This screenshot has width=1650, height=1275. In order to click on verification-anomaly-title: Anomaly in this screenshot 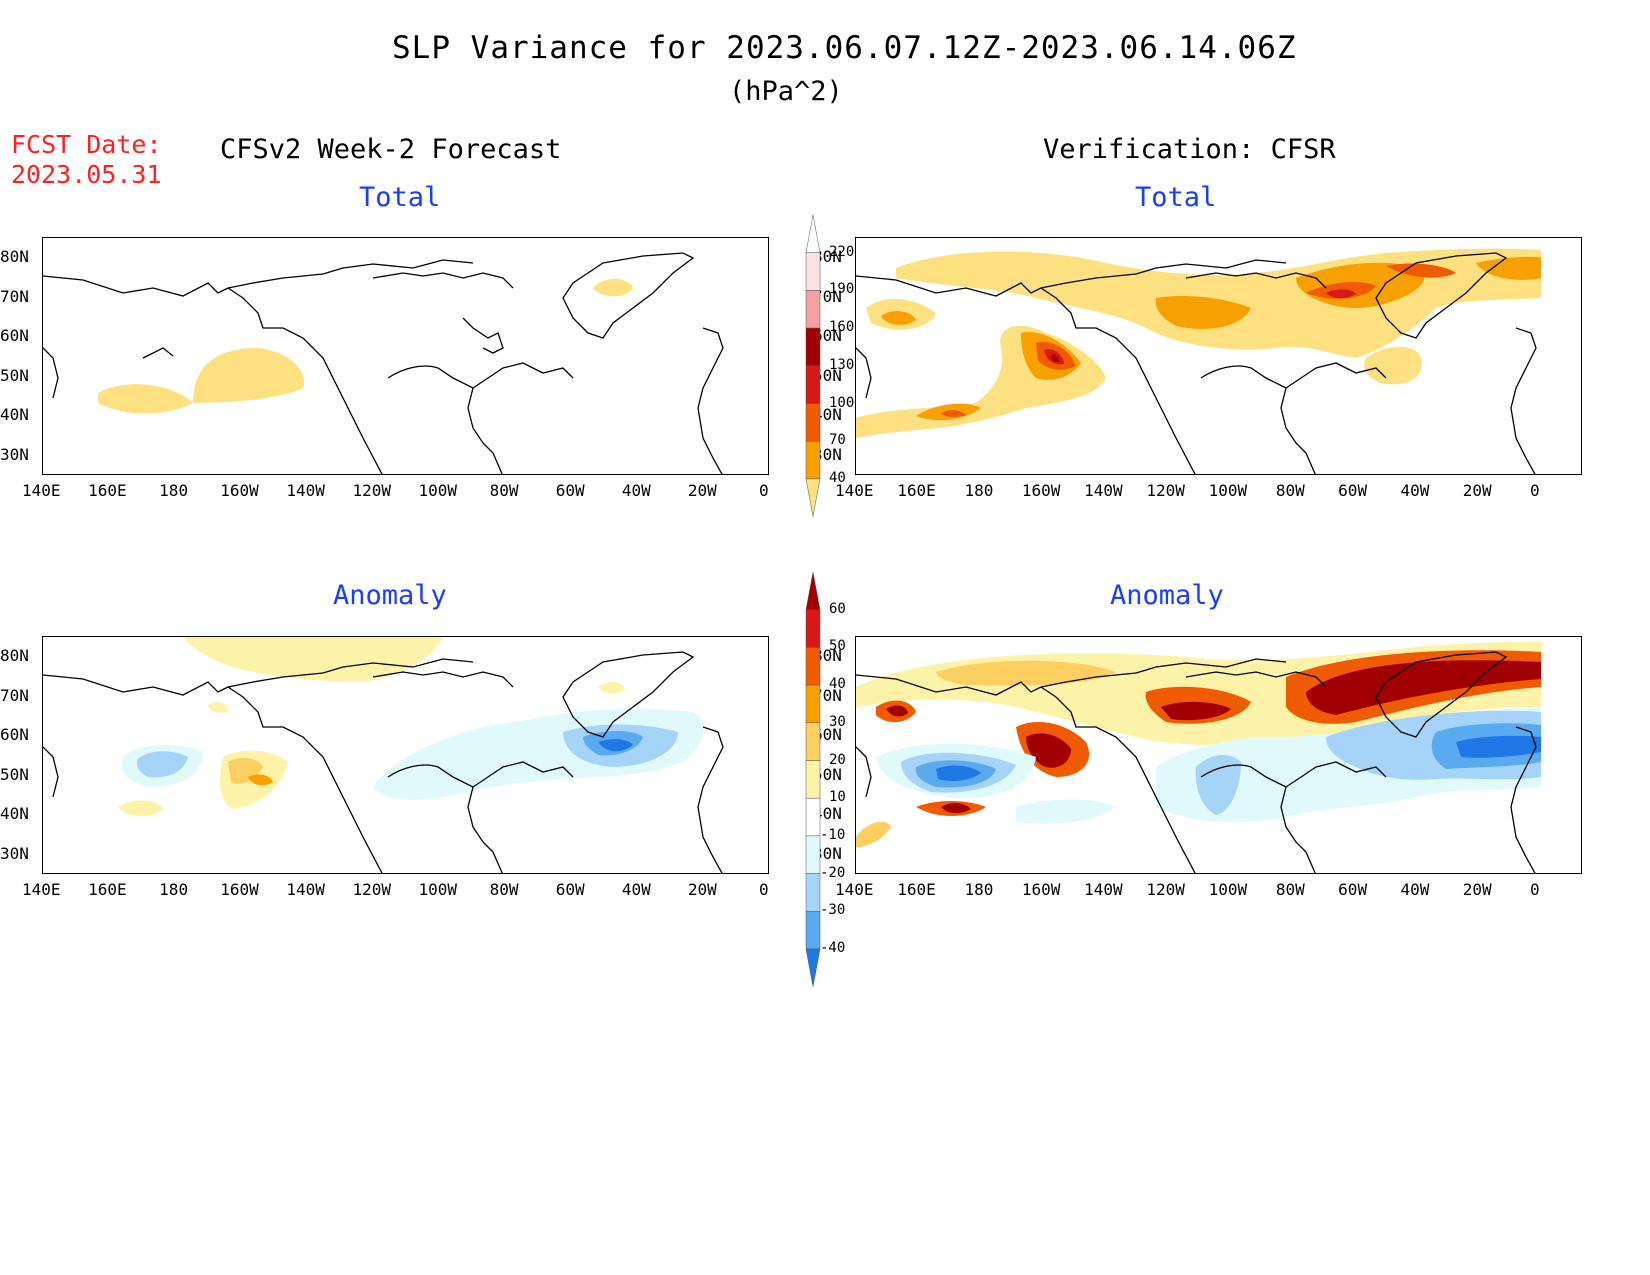, I will do `click(1167, 595)`.